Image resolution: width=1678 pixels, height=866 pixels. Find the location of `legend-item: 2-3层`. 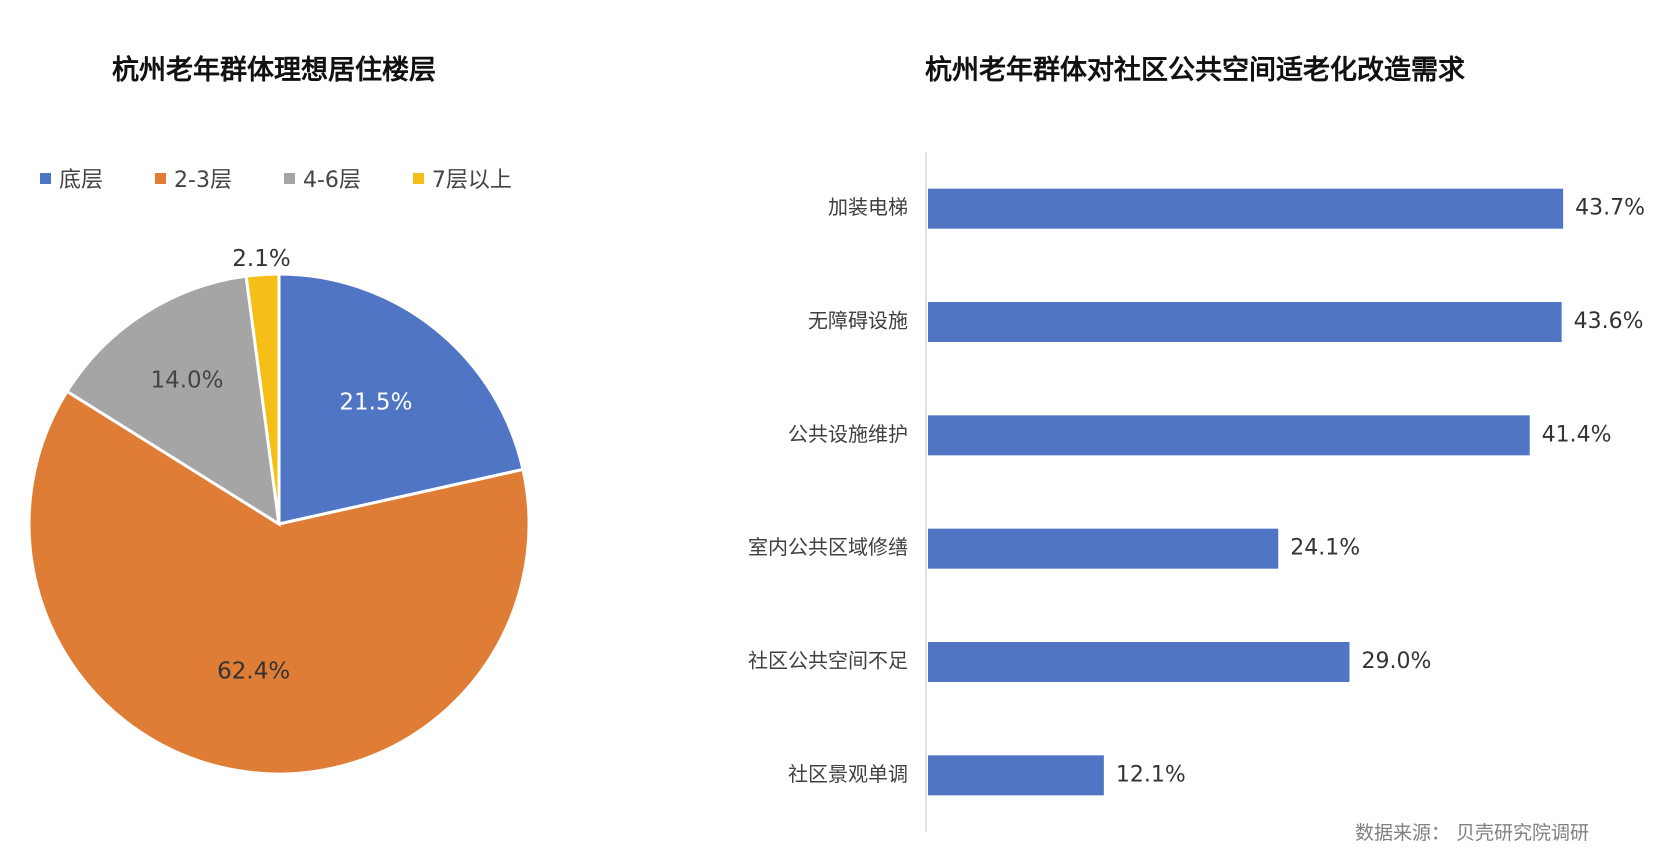

legend-item: 2-3层 is located at coordinates (193, 178).